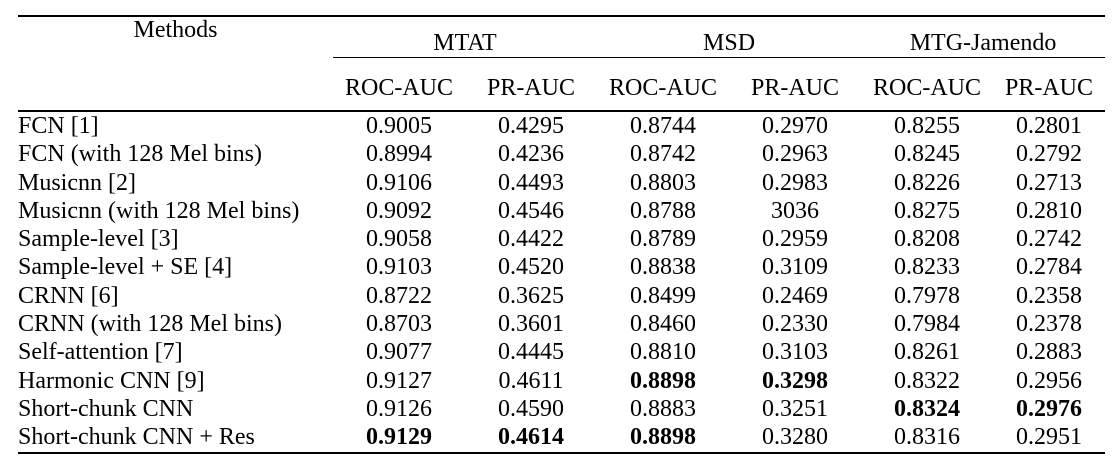 This screenshot has width=1119, height=457. I want to click on value-cell: 0.4611, so click(531, 380).